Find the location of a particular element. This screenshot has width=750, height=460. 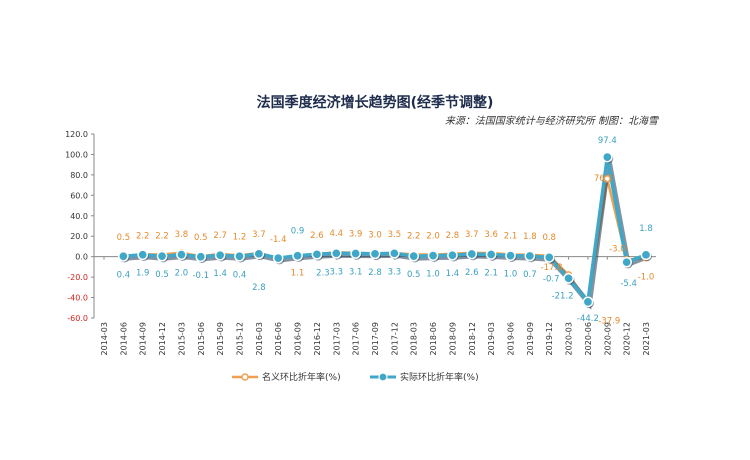

x-tick-label: 2020-03 is located at coordinates (569, 338).